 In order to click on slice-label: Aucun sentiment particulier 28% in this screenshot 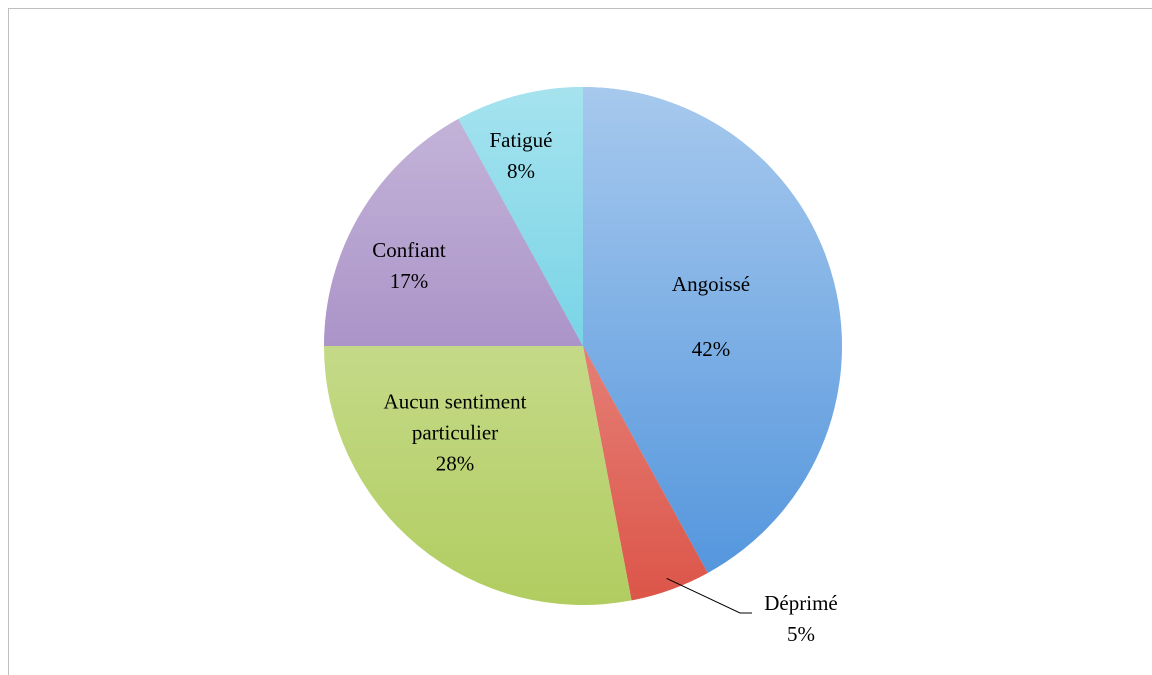, I will do `click(455, 433)`.